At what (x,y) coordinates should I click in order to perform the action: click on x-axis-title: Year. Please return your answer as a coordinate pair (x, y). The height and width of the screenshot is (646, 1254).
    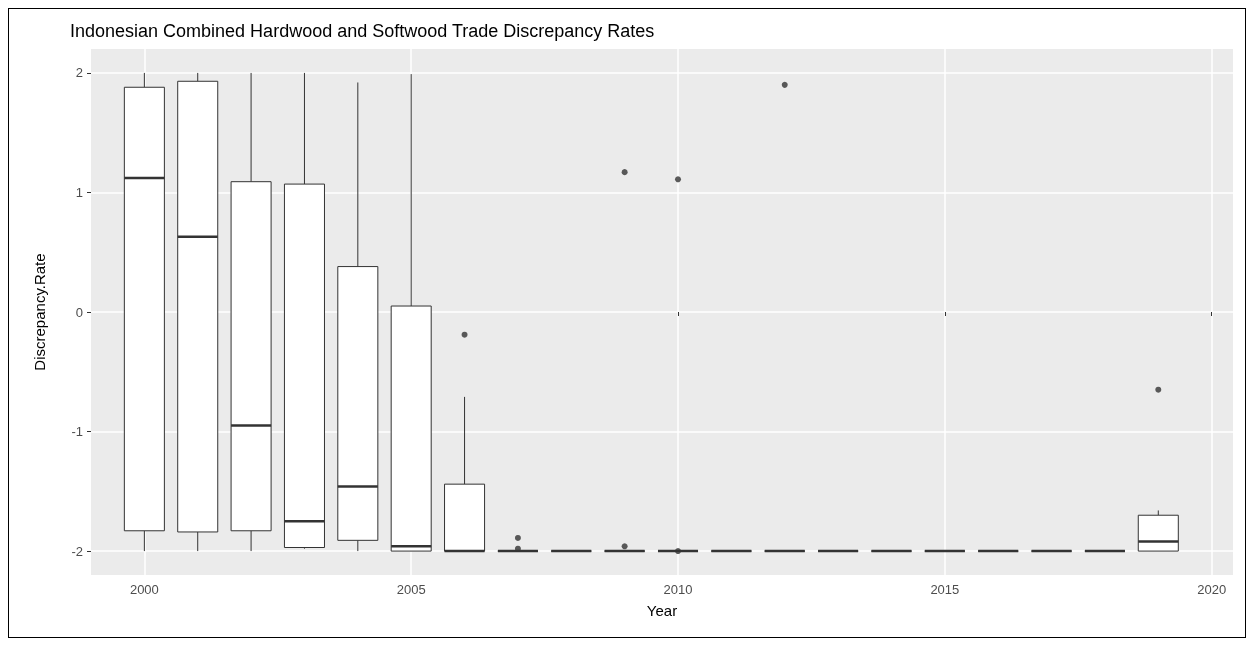
    Looking at the image, I should click on (662, 610).